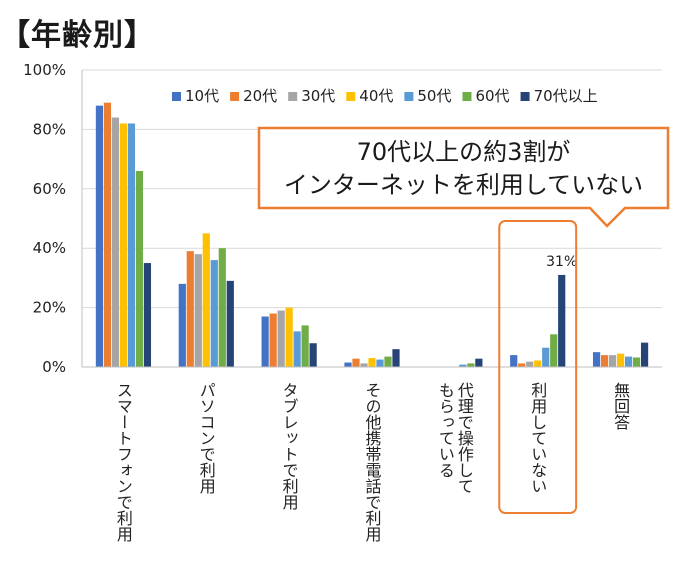 This screenshot has height=576, width=700. I want to click on callout-box, so click(463, 177).